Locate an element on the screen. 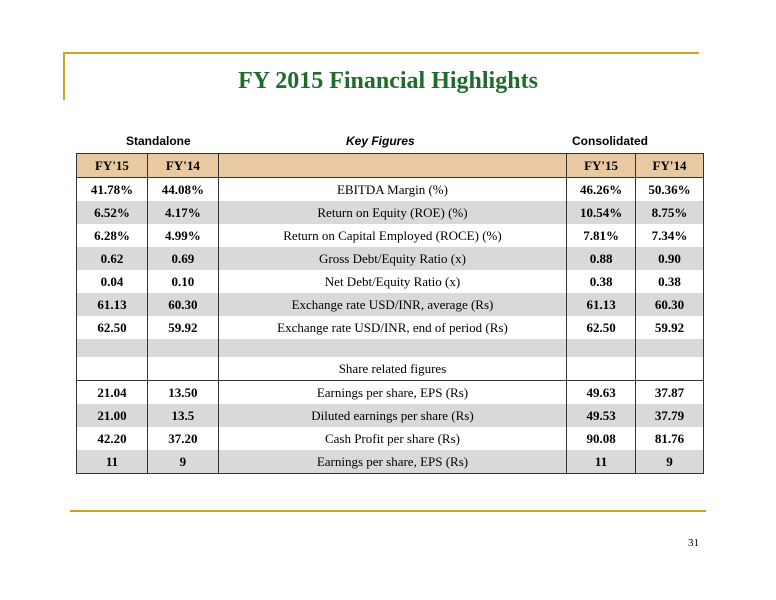 Image resolution: width=776 pixels, height=600 pixels. page-number: 31 is located at coordinates (693, 543).